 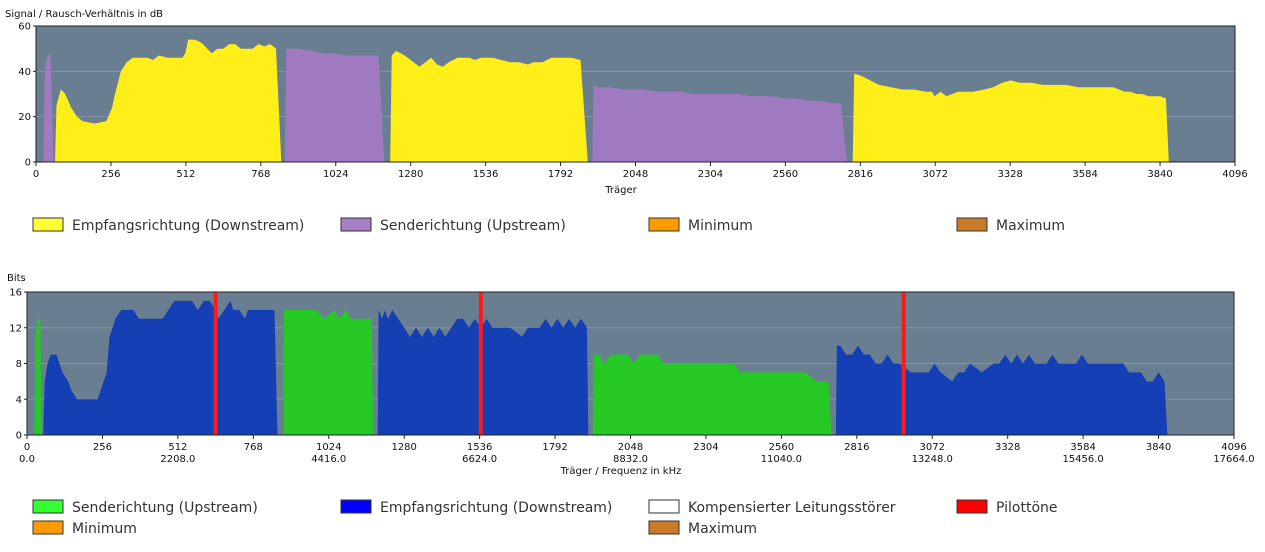 I want to click on snr-x-axis-label: Träger, so click(x=620, y=190).